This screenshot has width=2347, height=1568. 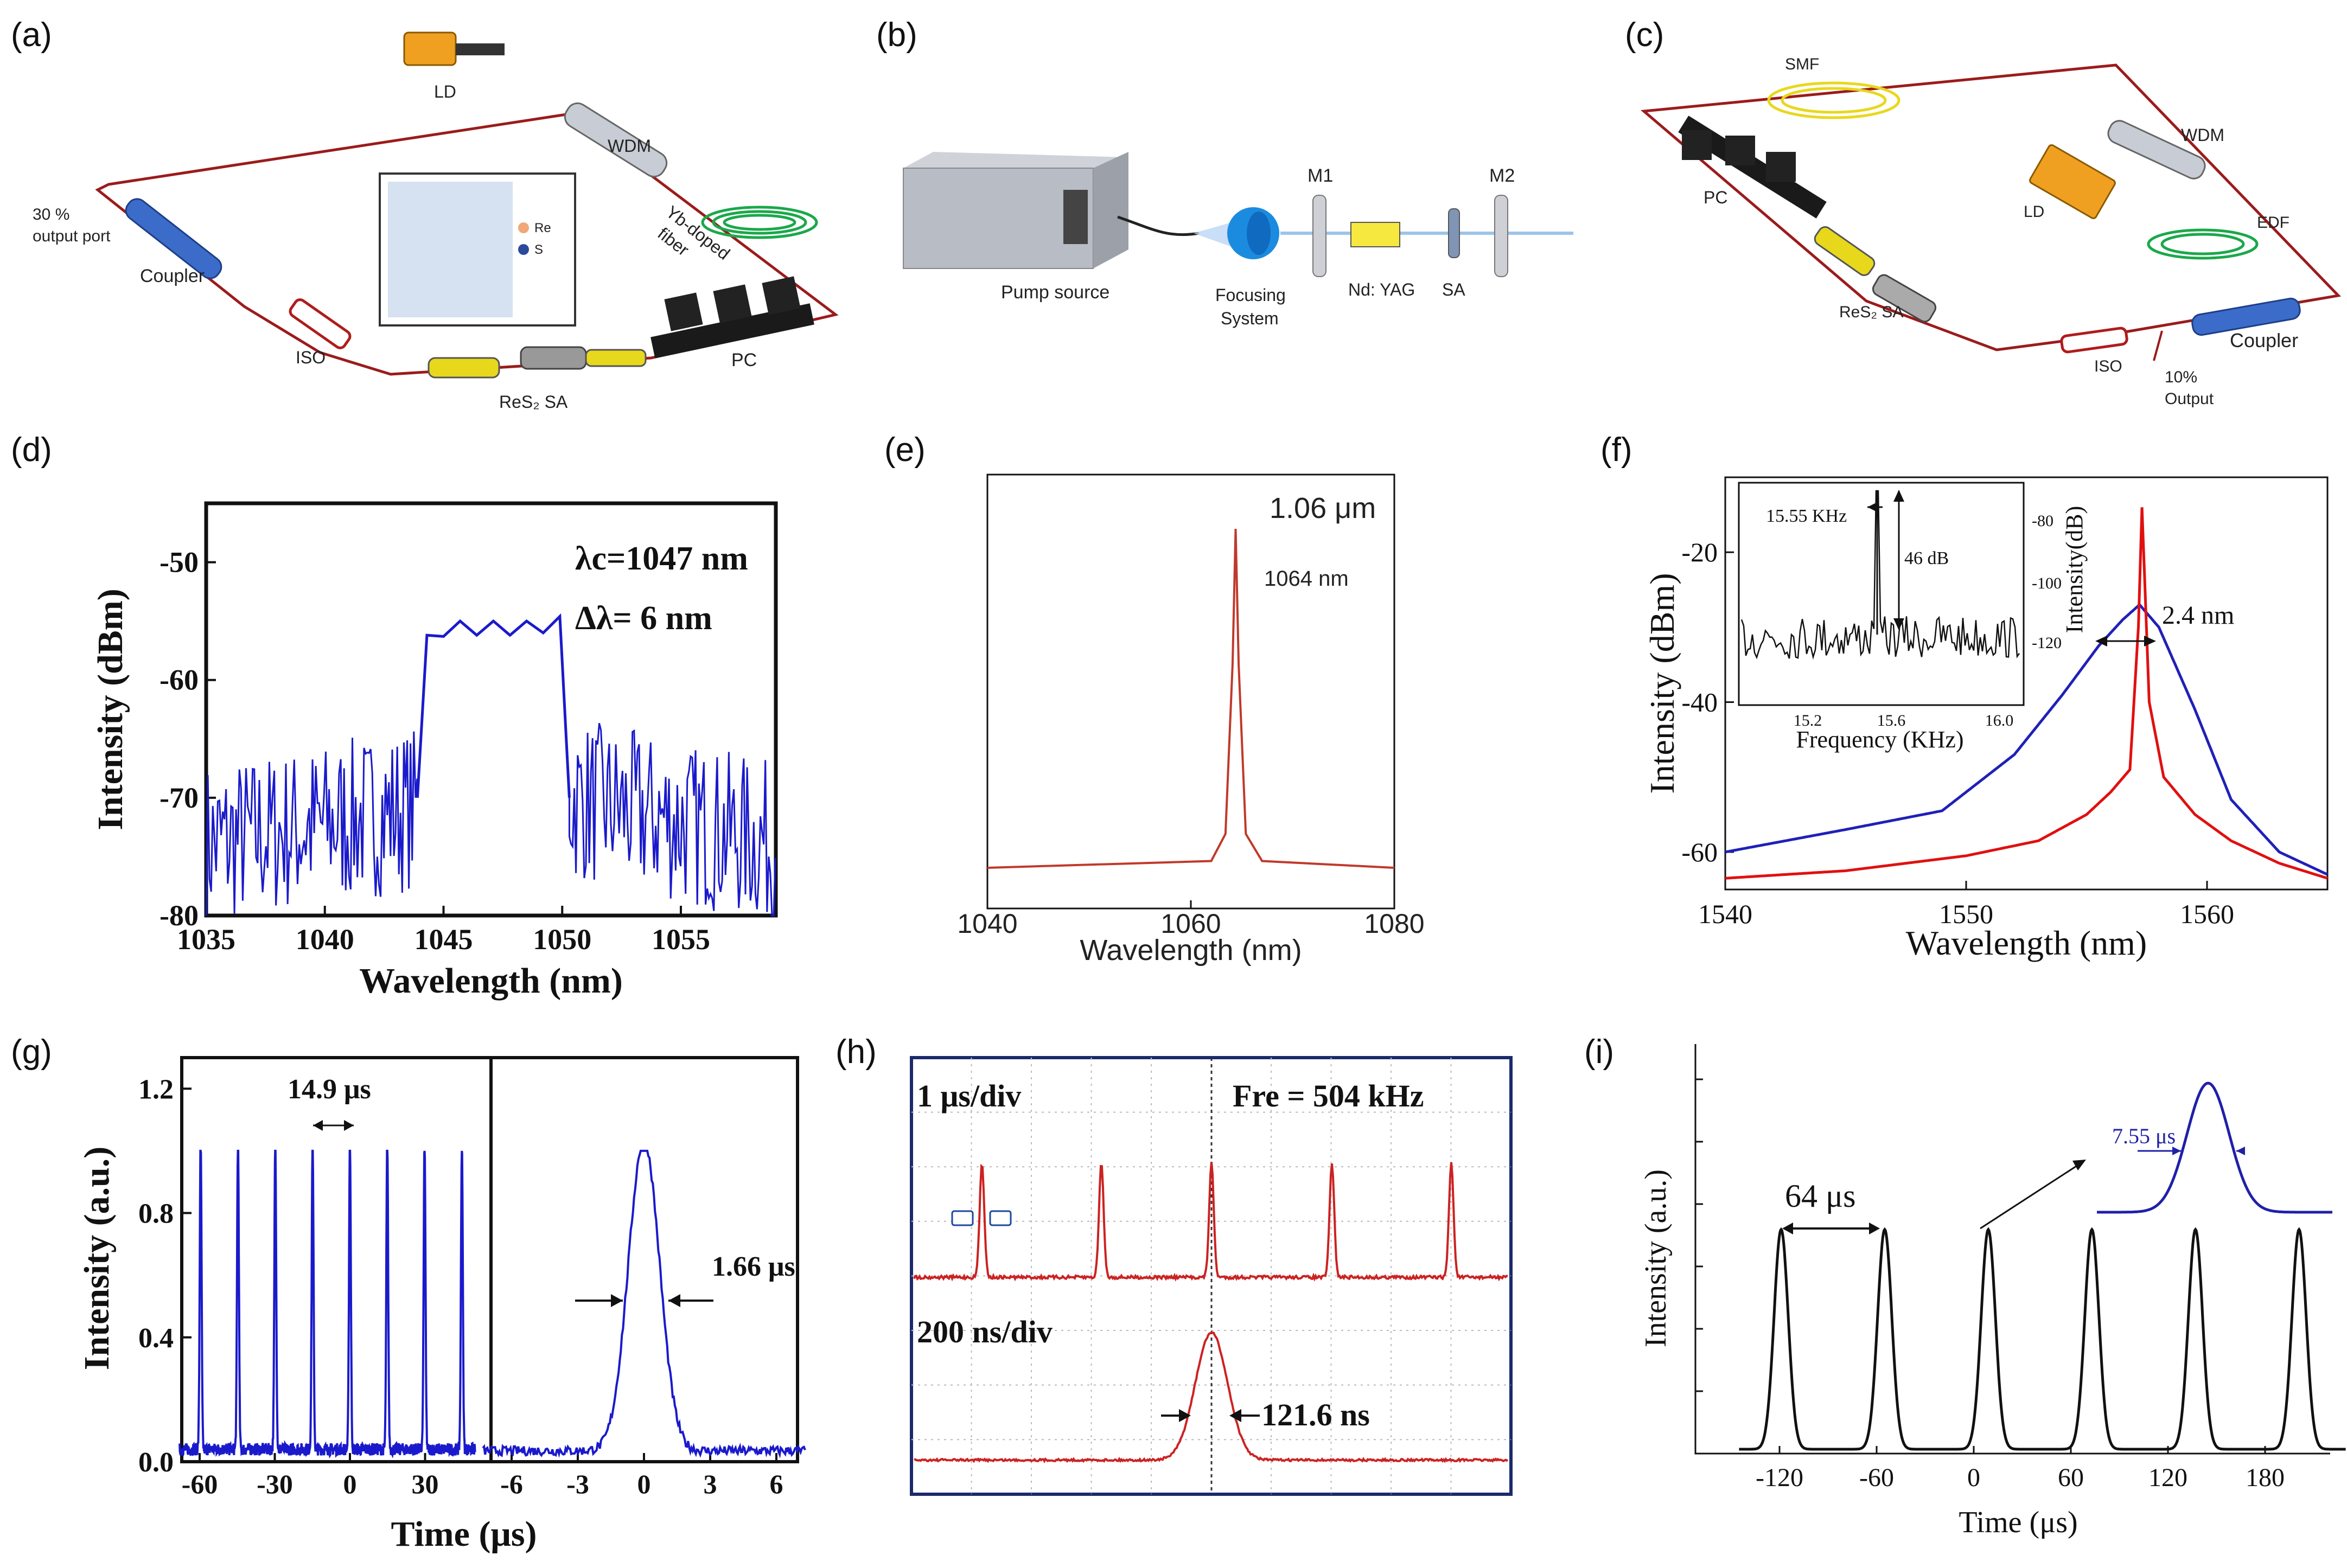 What do you see at coordinates (72, 236) in the screenshot?
I see `output-label-2: output port` at bounding box center [72, 236].